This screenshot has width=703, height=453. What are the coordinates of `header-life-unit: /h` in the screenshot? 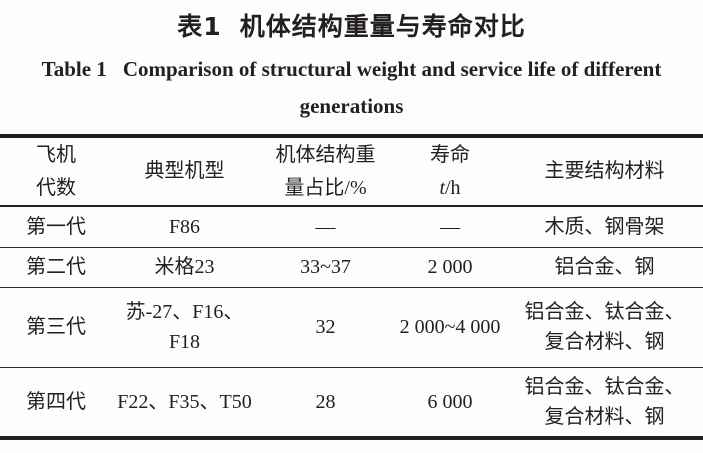 It's located at (453, 187).